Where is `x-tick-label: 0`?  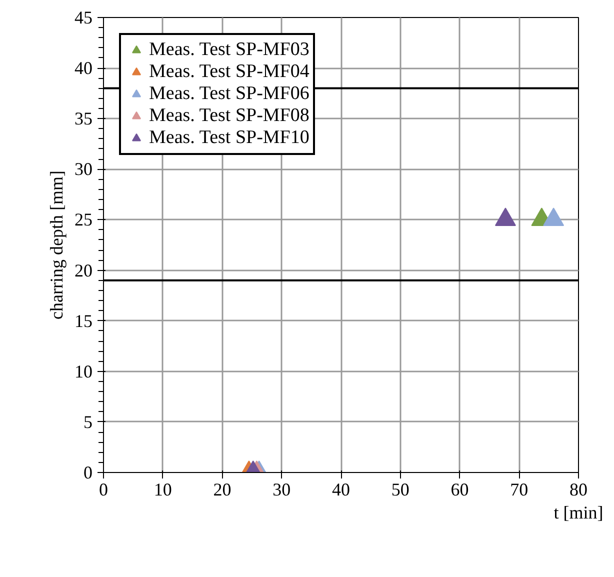
x-tick-label: 0 is located at coordinates (103, 490).